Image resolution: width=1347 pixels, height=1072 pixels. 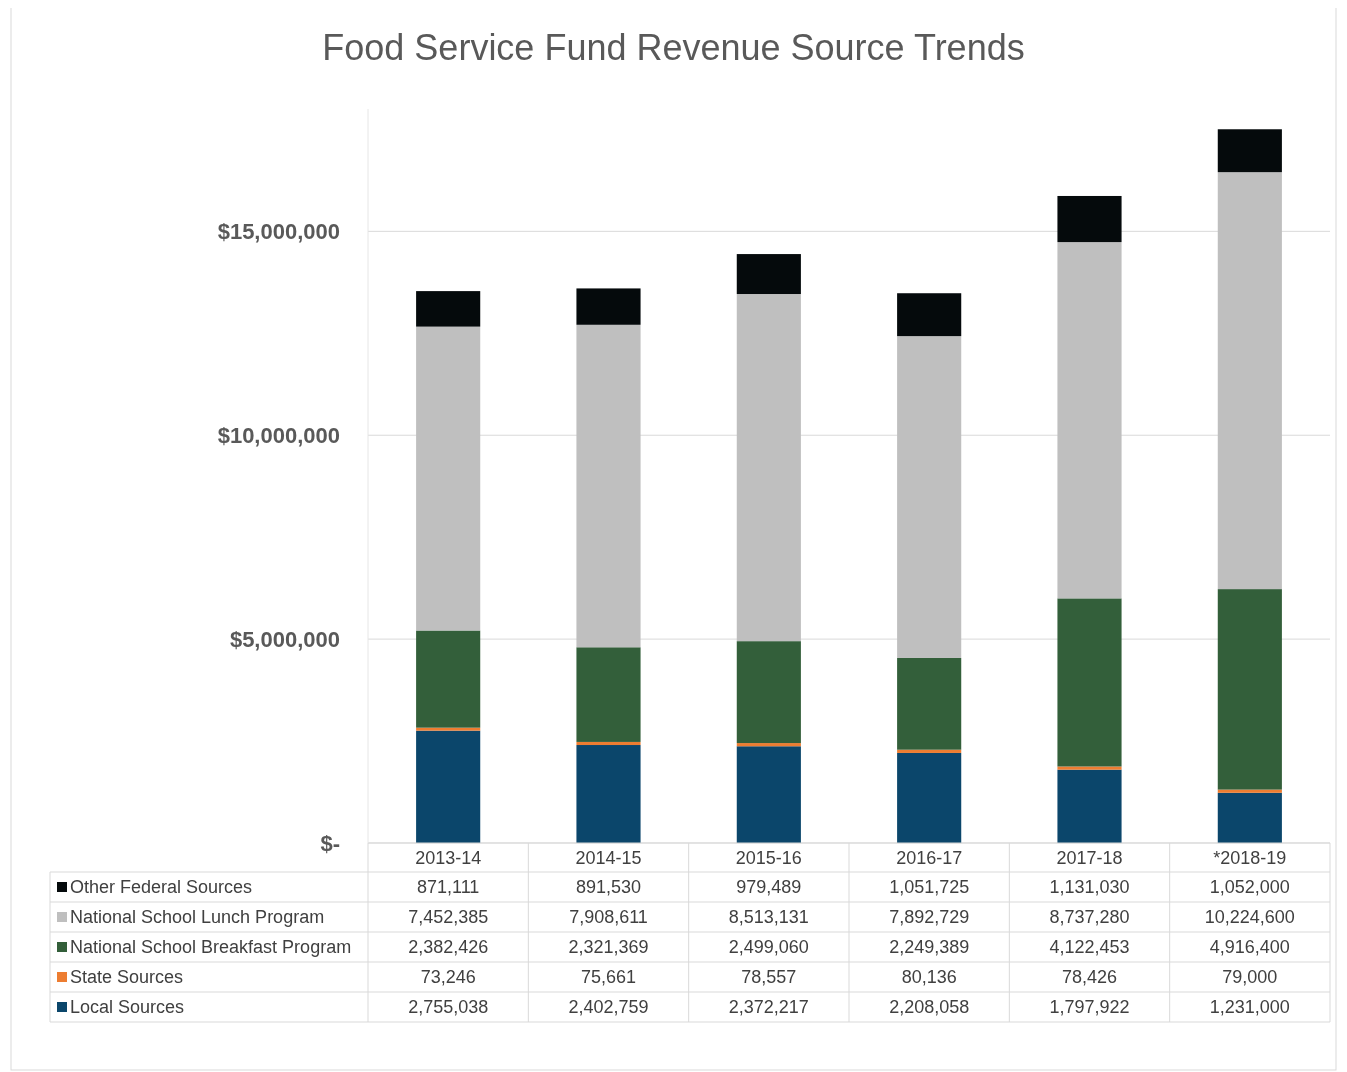 I want to click on y-tick-label: $10,000,000, so click(x=278, y=435).